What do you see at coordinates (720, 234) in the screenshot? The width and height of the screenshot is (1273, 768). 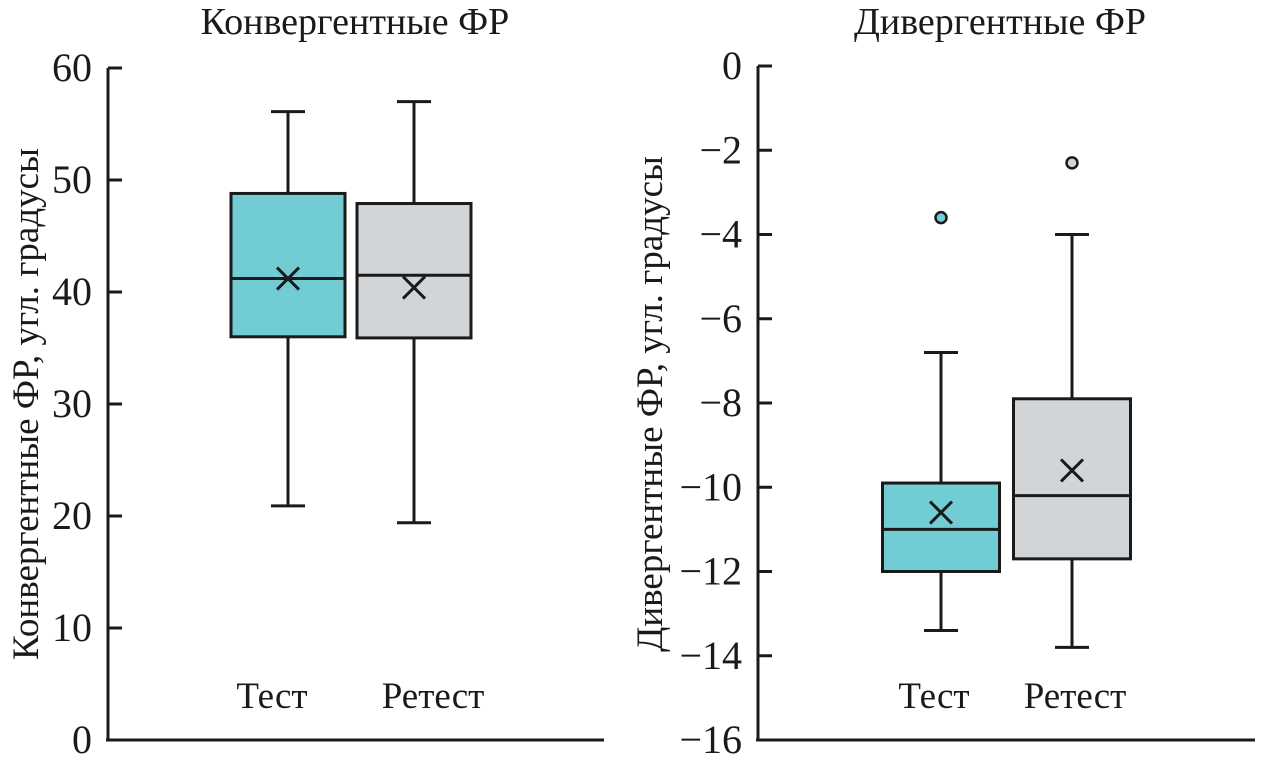 I see `y-tick-label: −4` at bounding box center [720, 234].